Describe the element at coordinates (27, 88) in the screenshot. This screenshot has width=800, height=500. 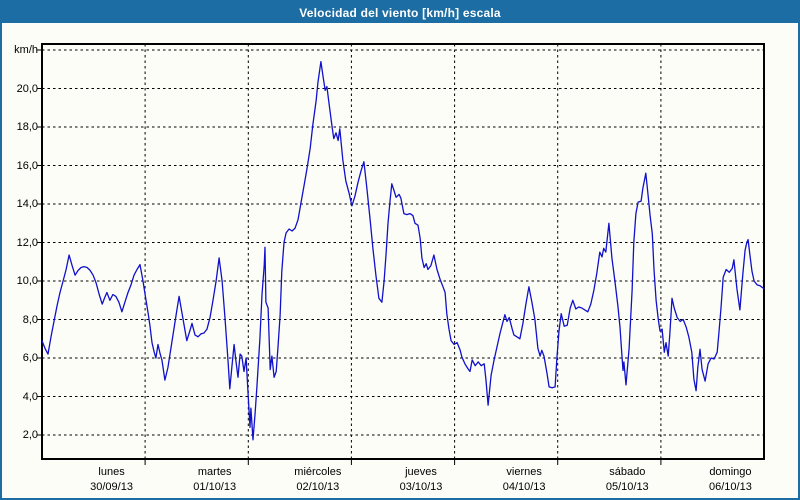
I see `y-axis-tick-label: 20,0` at that location.